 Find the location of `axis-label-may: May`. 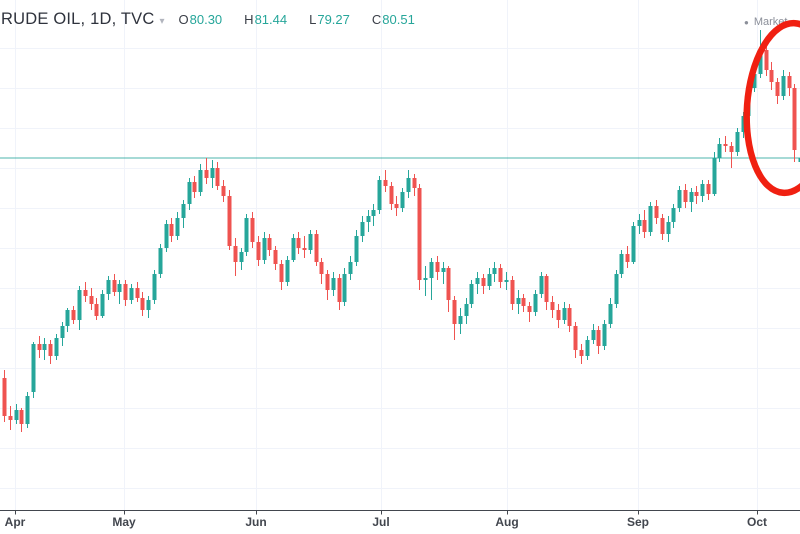

axis-label-may: May is located at coordinates (124, 522).